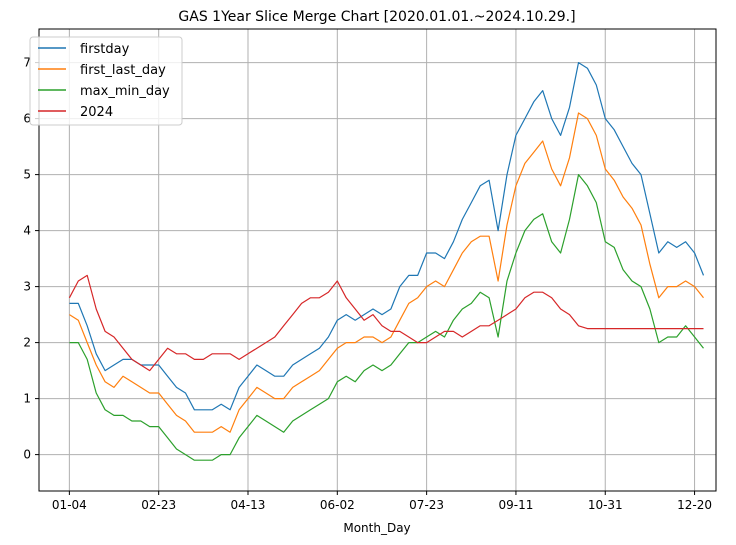 The image size is (736, 545). Describe the element at coordinates (125, 91) in the screenshot. I see `legend-label: max_min_day` at that location.